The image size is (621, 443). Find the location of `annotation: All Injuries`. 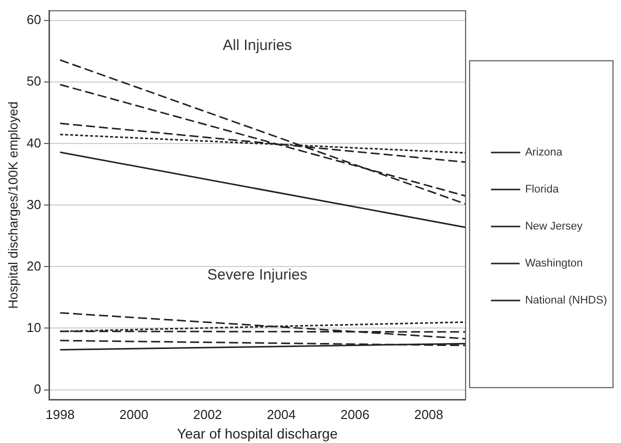

annotation: All Injuries is located at coordinates (257, 45).